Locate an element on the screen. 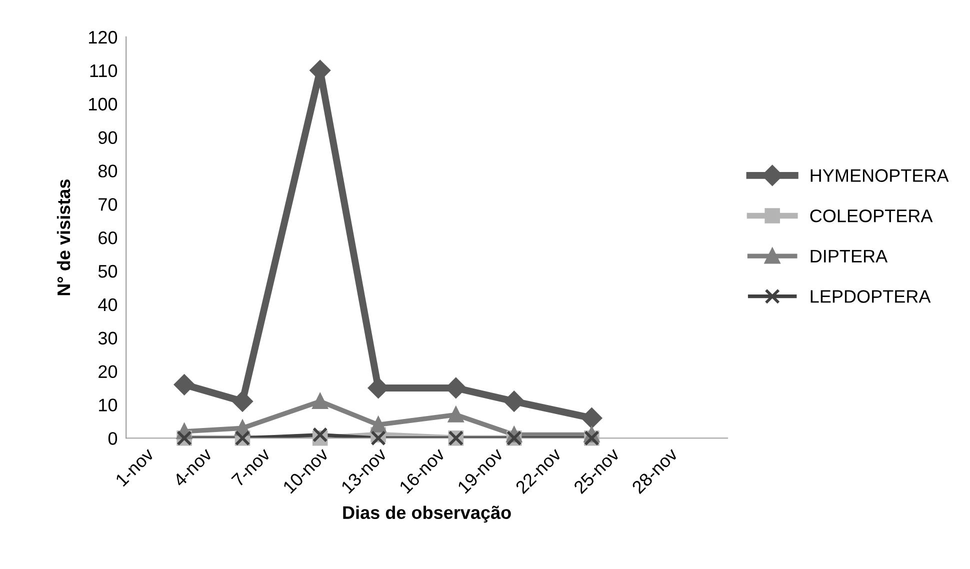 The height and width of the screenshot is (569, 970). y-tick-label: 30 is located at coordinates (108, 338).